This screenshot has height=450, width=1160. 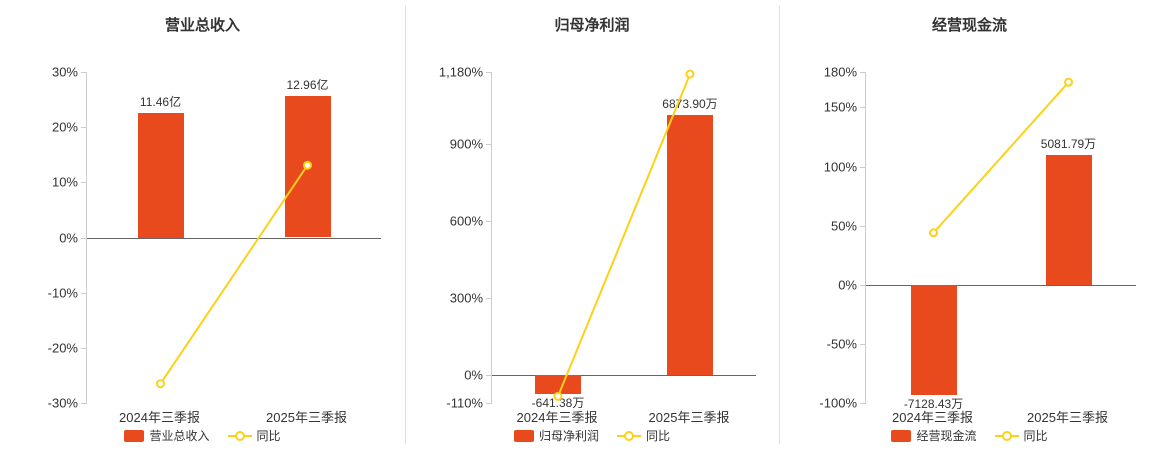 What do you see at coordinates (460, 72) in the screenshot?
I see `y-tick-label: 1,180%` at bounding box center [460, 72].